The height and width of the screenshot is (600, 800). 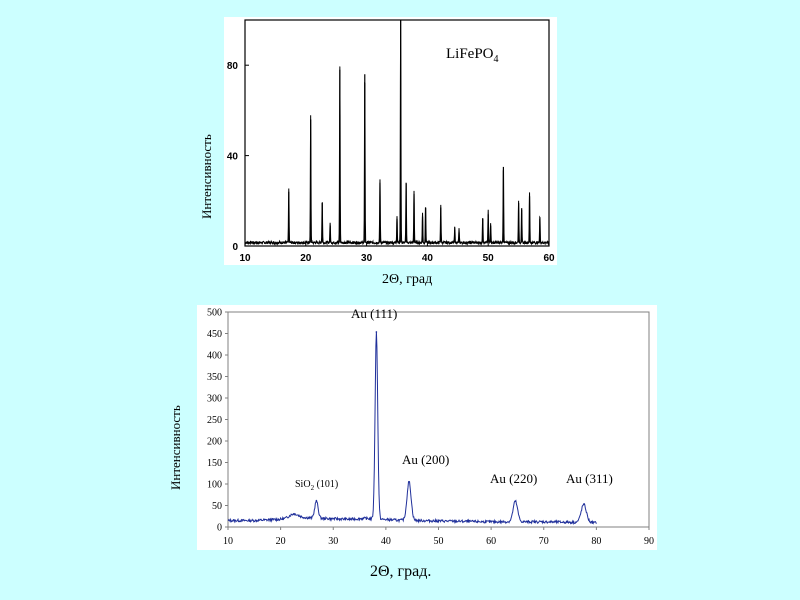 What do you see at coordinates (472, 55) in the screenshot?
I see `chart-top-title: LiFePO4` at bounding box center [472, 55].